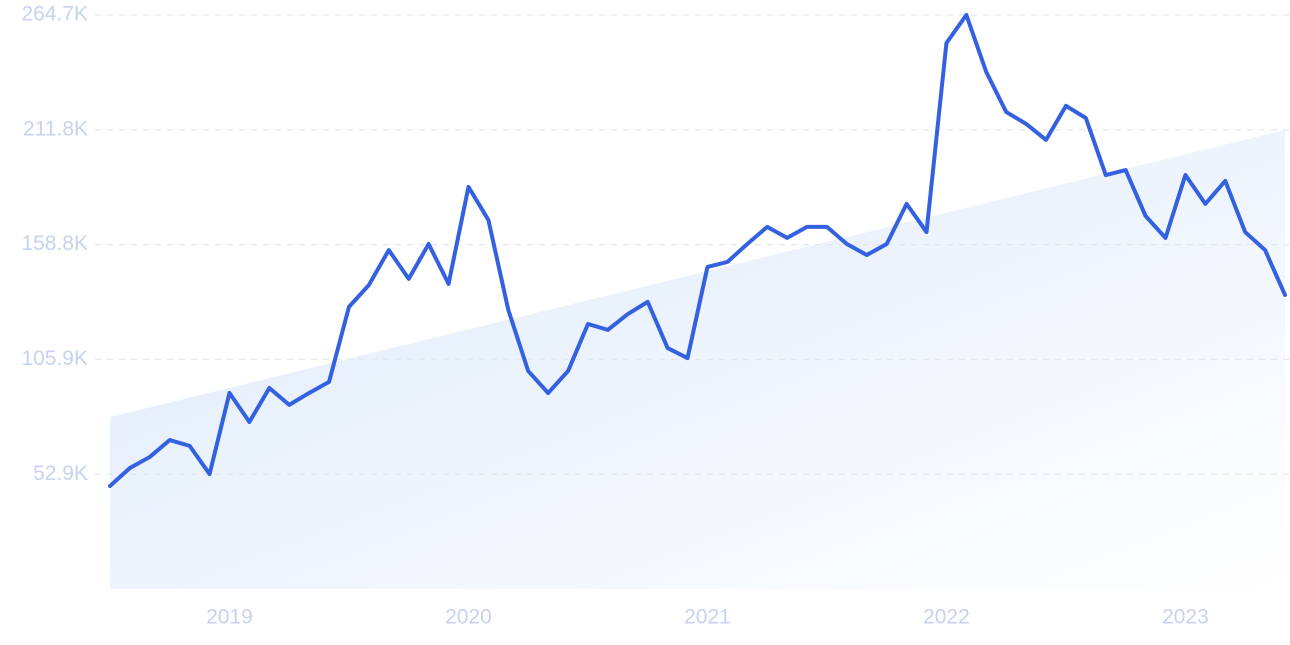  I want to click on y-tick-label: 105.9K, so click(54, 358).